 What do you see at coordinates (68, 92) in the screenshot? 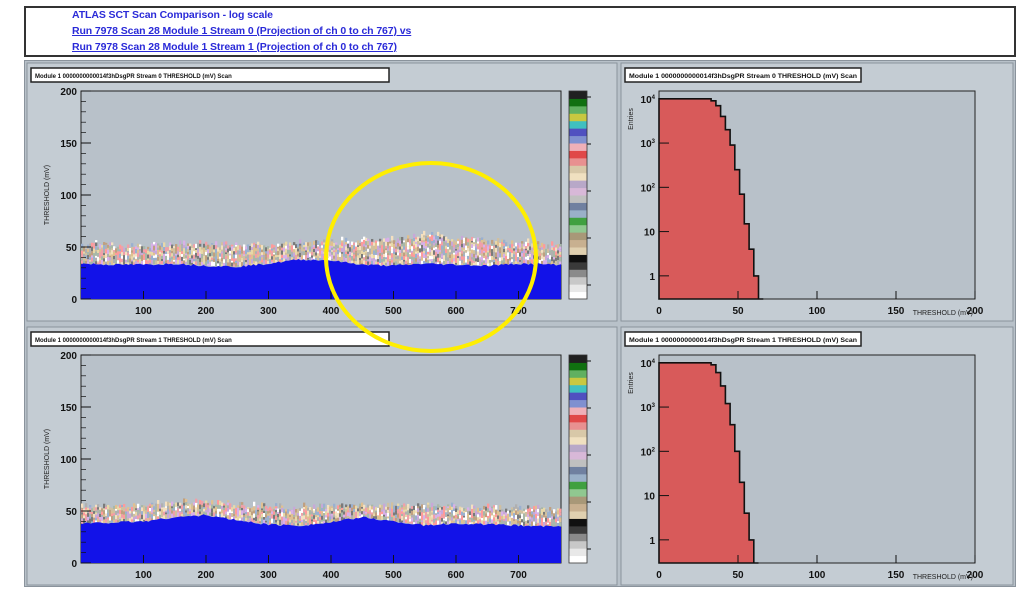
I see `y-tick-label: 200` at bounding box center [68, 92].